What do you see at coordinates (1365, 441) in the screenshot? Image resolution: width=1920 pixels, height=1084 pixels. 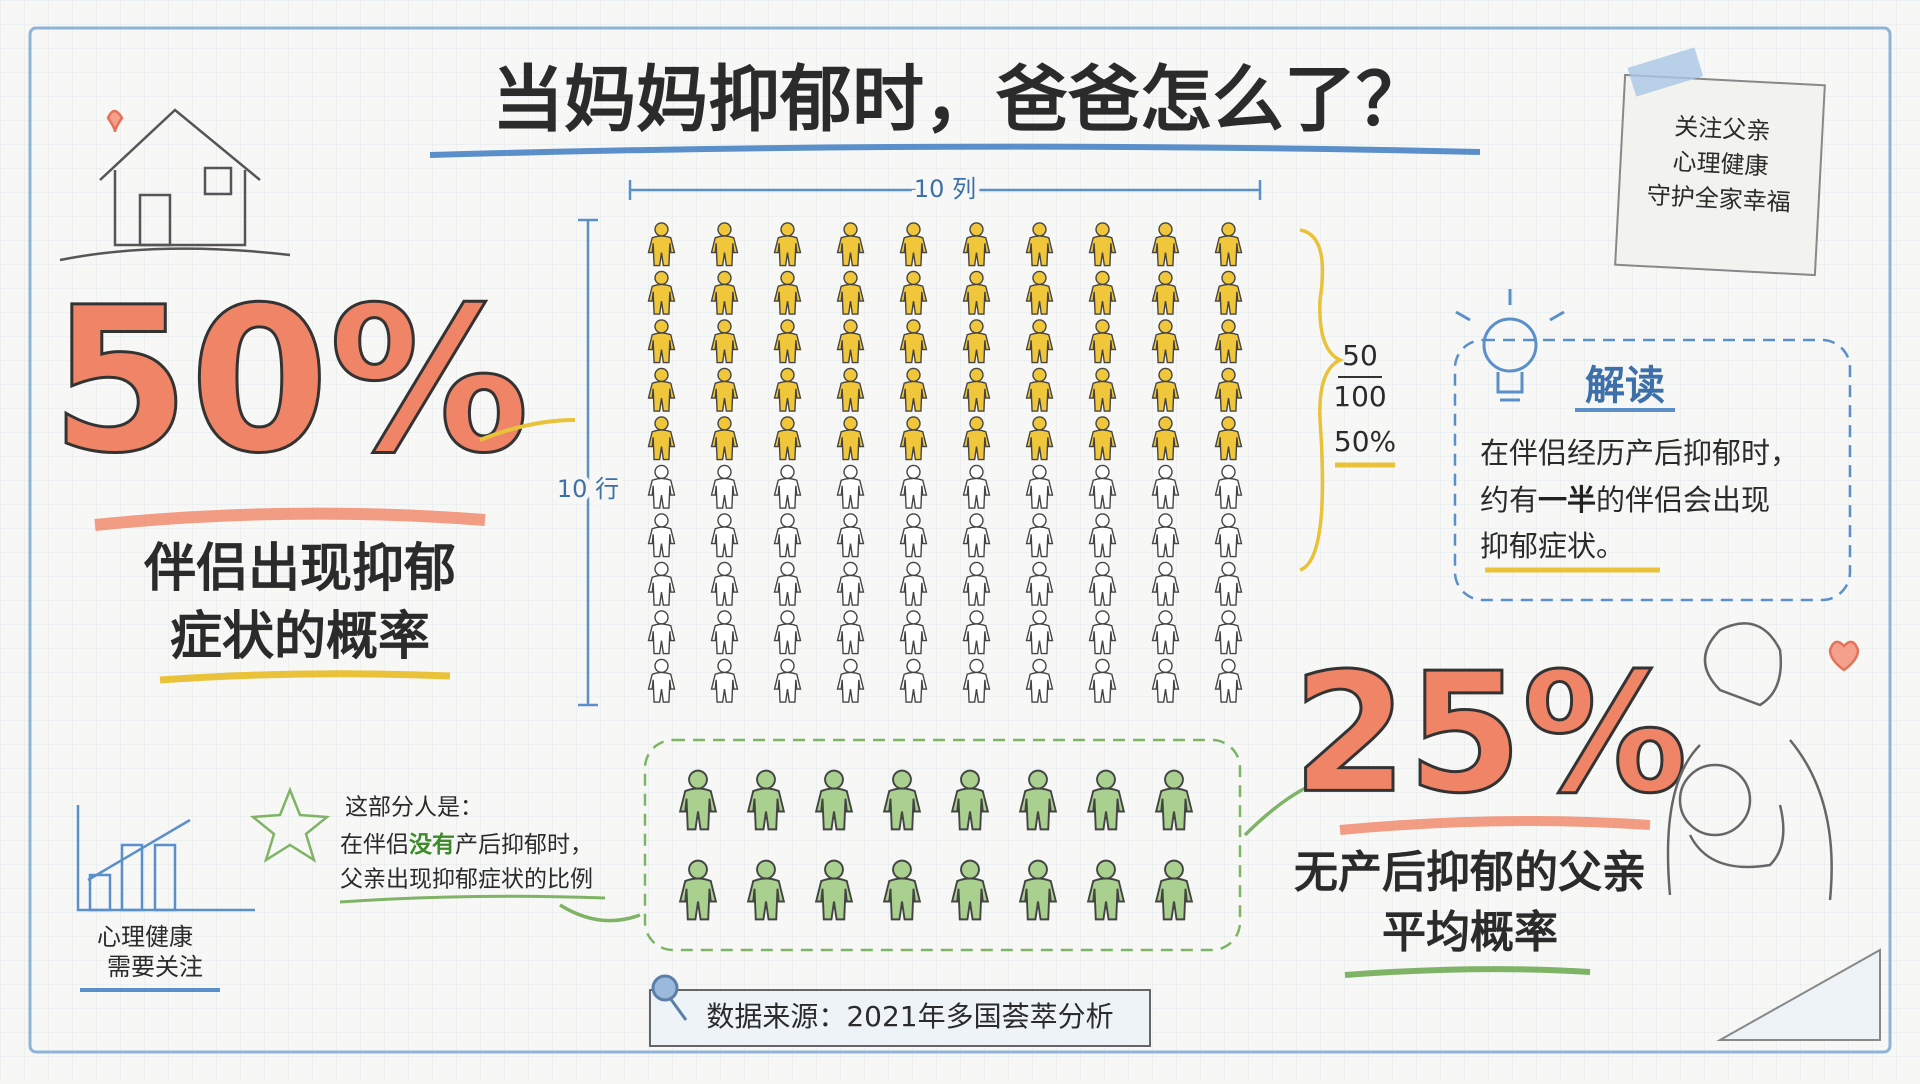 I see `fraction-percent: 50%` at bounding box center [1365, 441].